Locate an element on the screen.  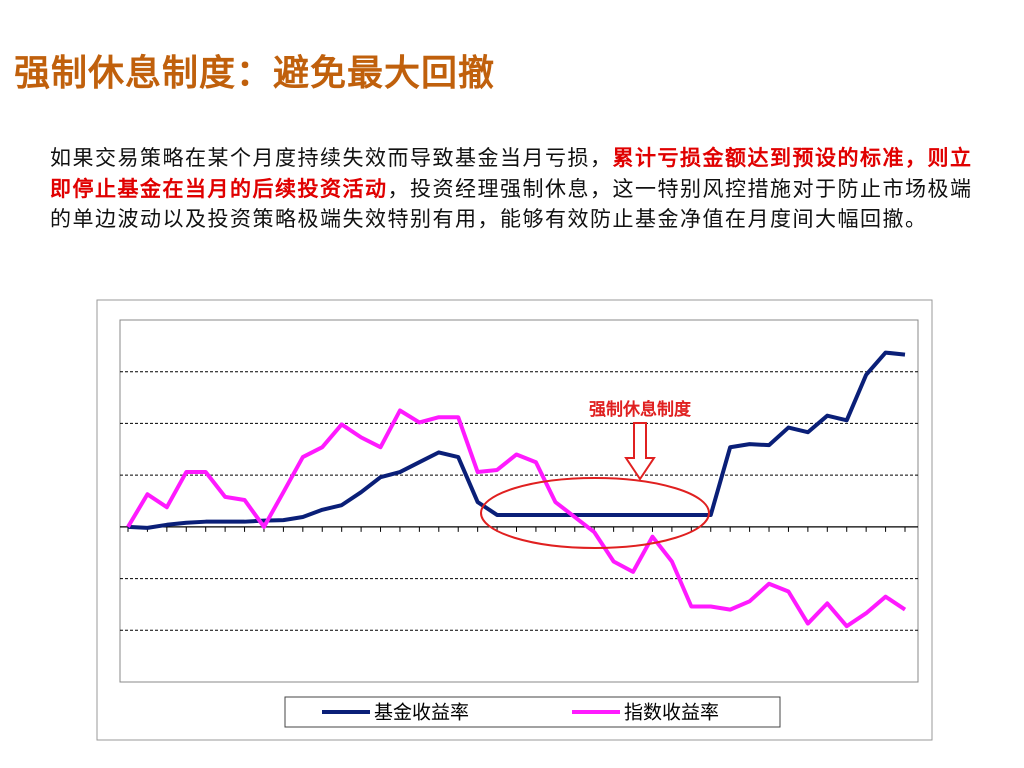
slide-title: 强制休息制度：避免最大回撤 is located at coordinates (255, 73).